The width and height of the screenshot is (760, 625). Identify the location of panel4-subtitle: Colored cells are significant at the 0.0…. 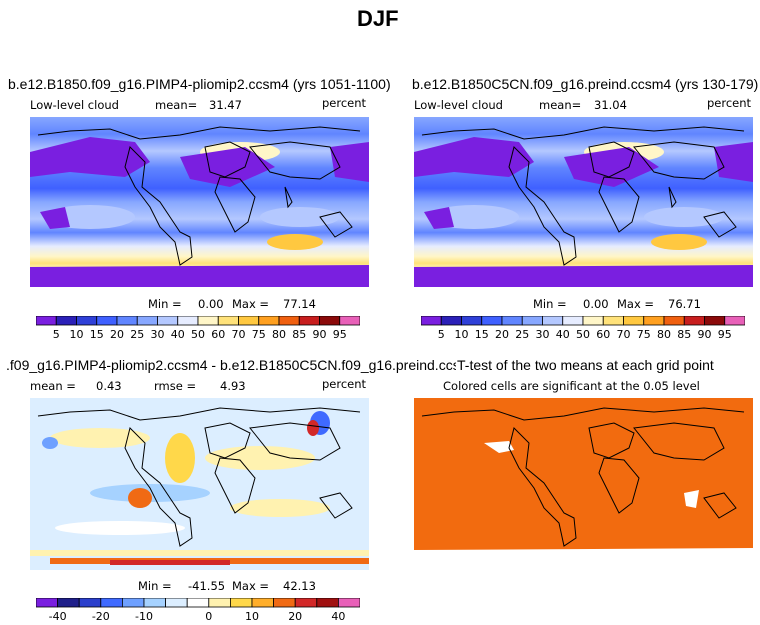
(571, 386).